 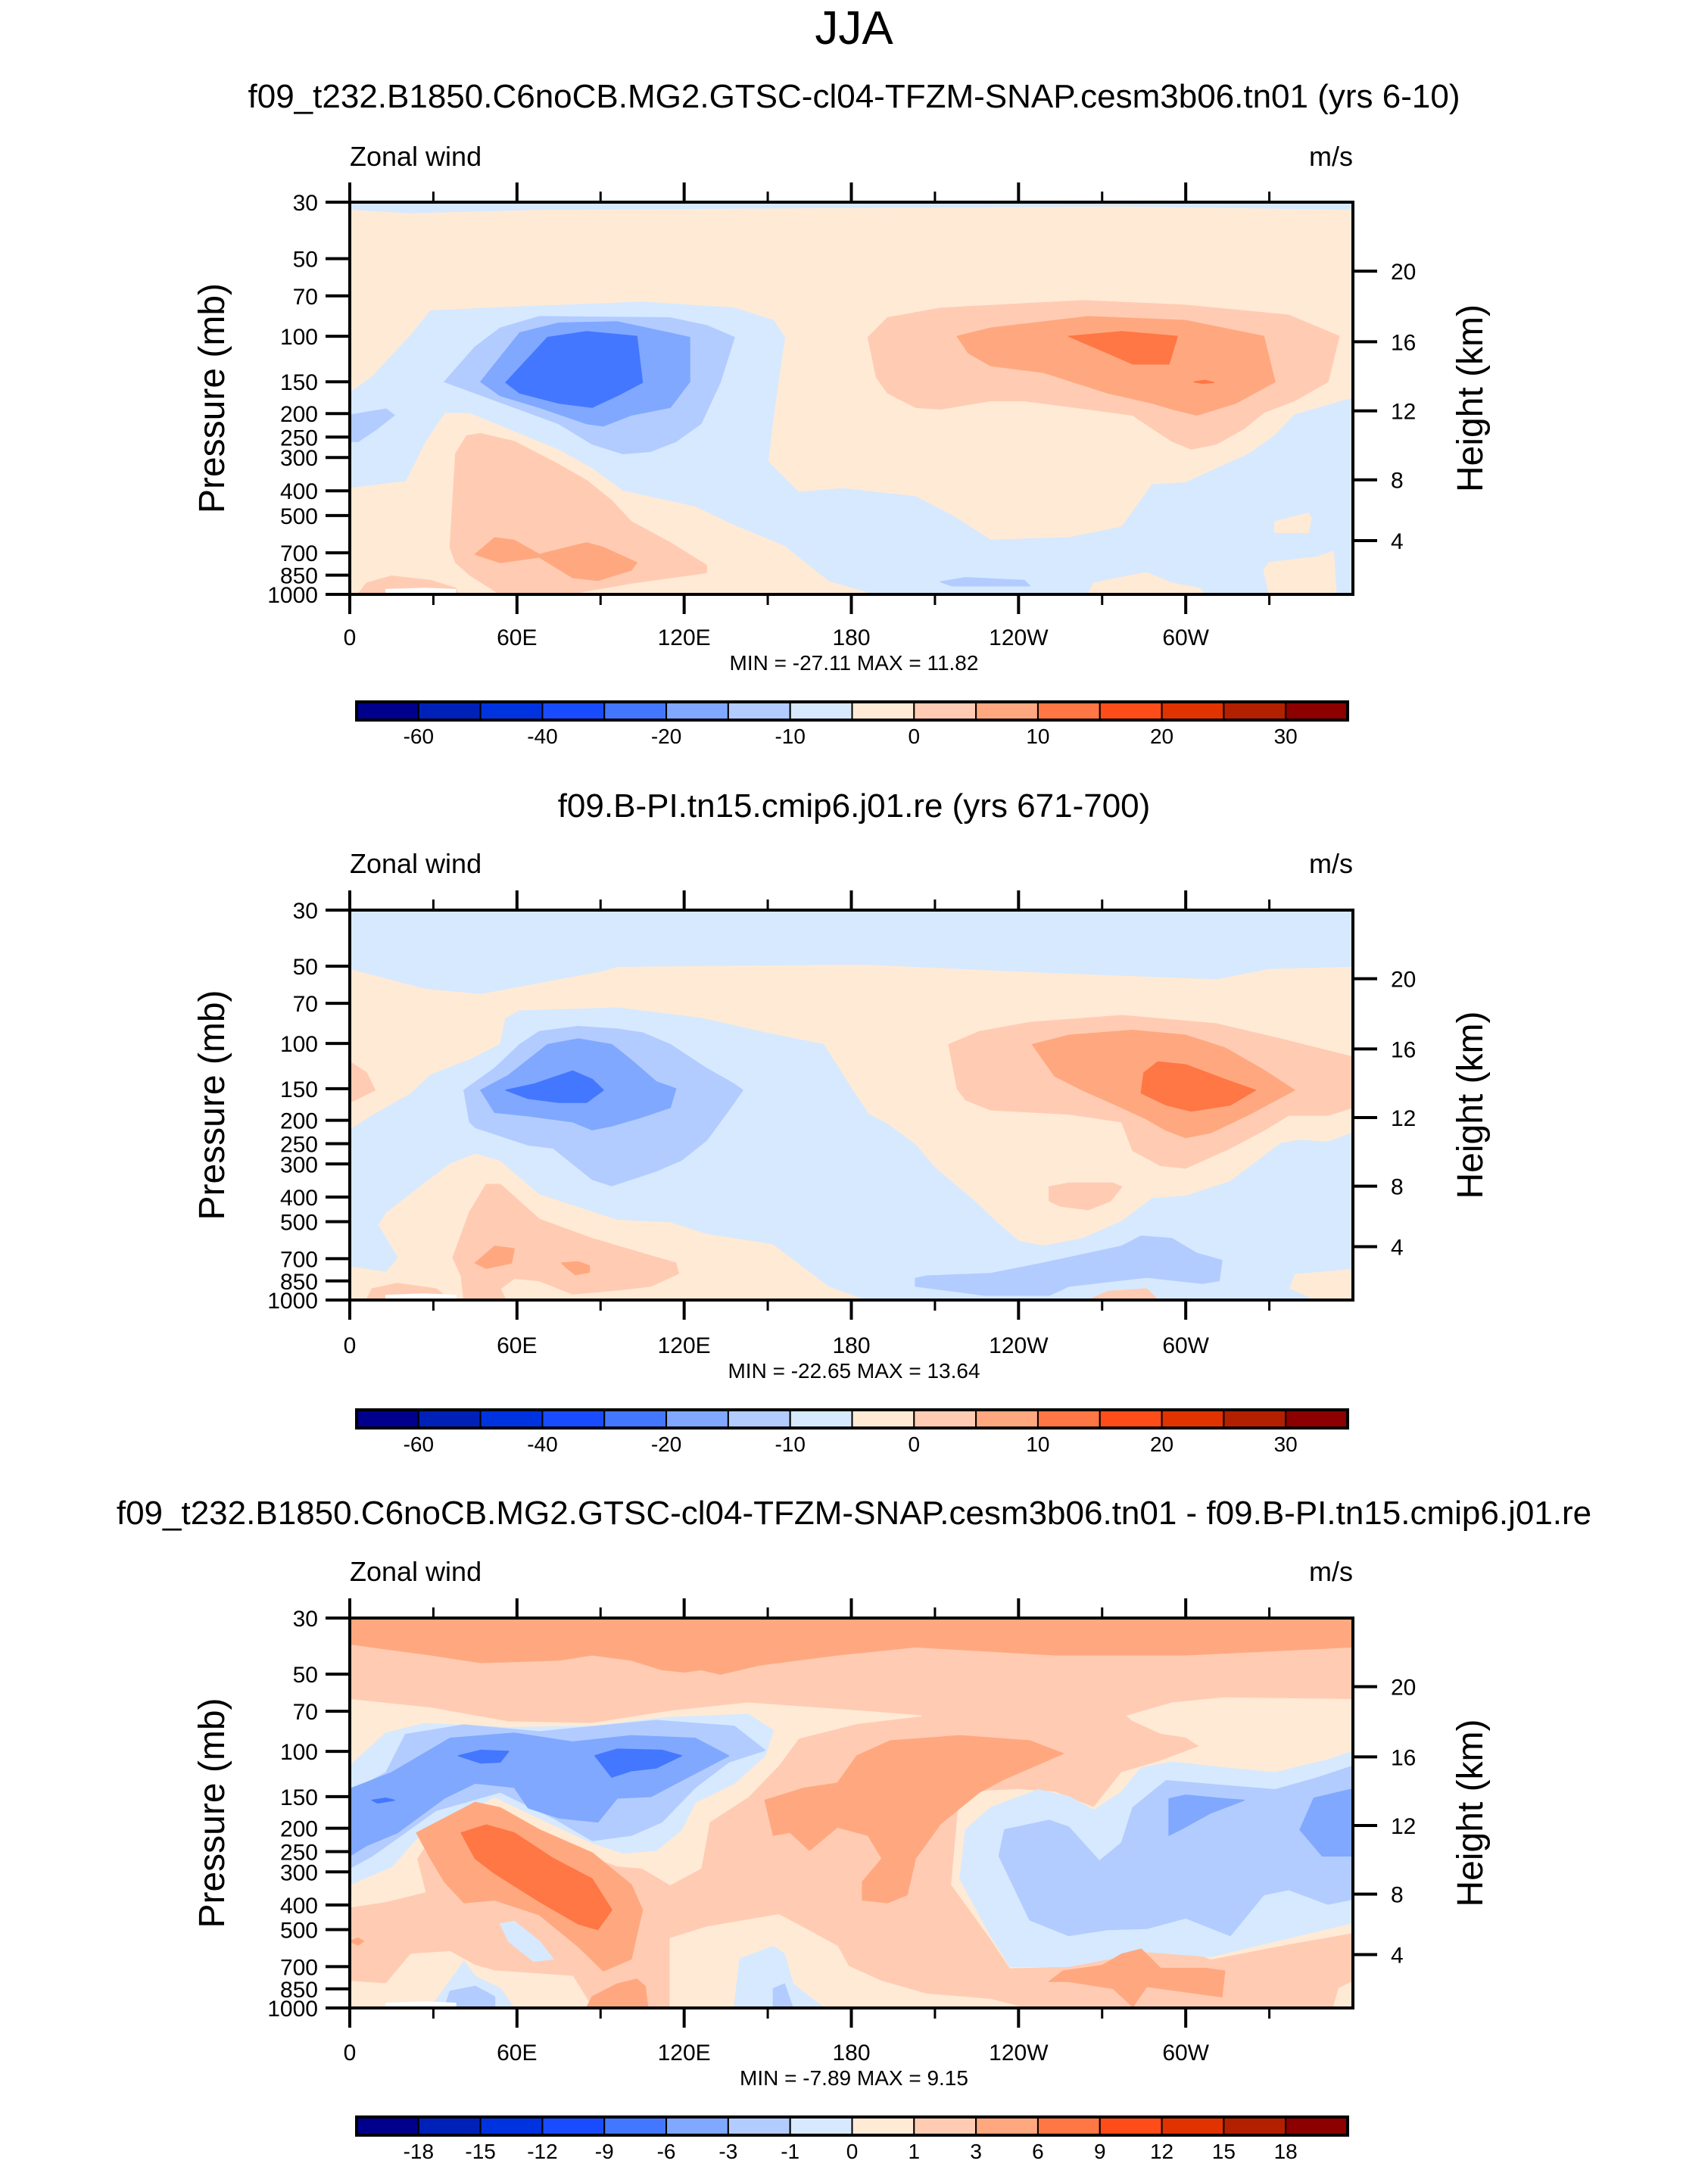 I want to click on colorbar: -60 -40 -20 -10 0 10 20 30, so click(x=852, y=724).